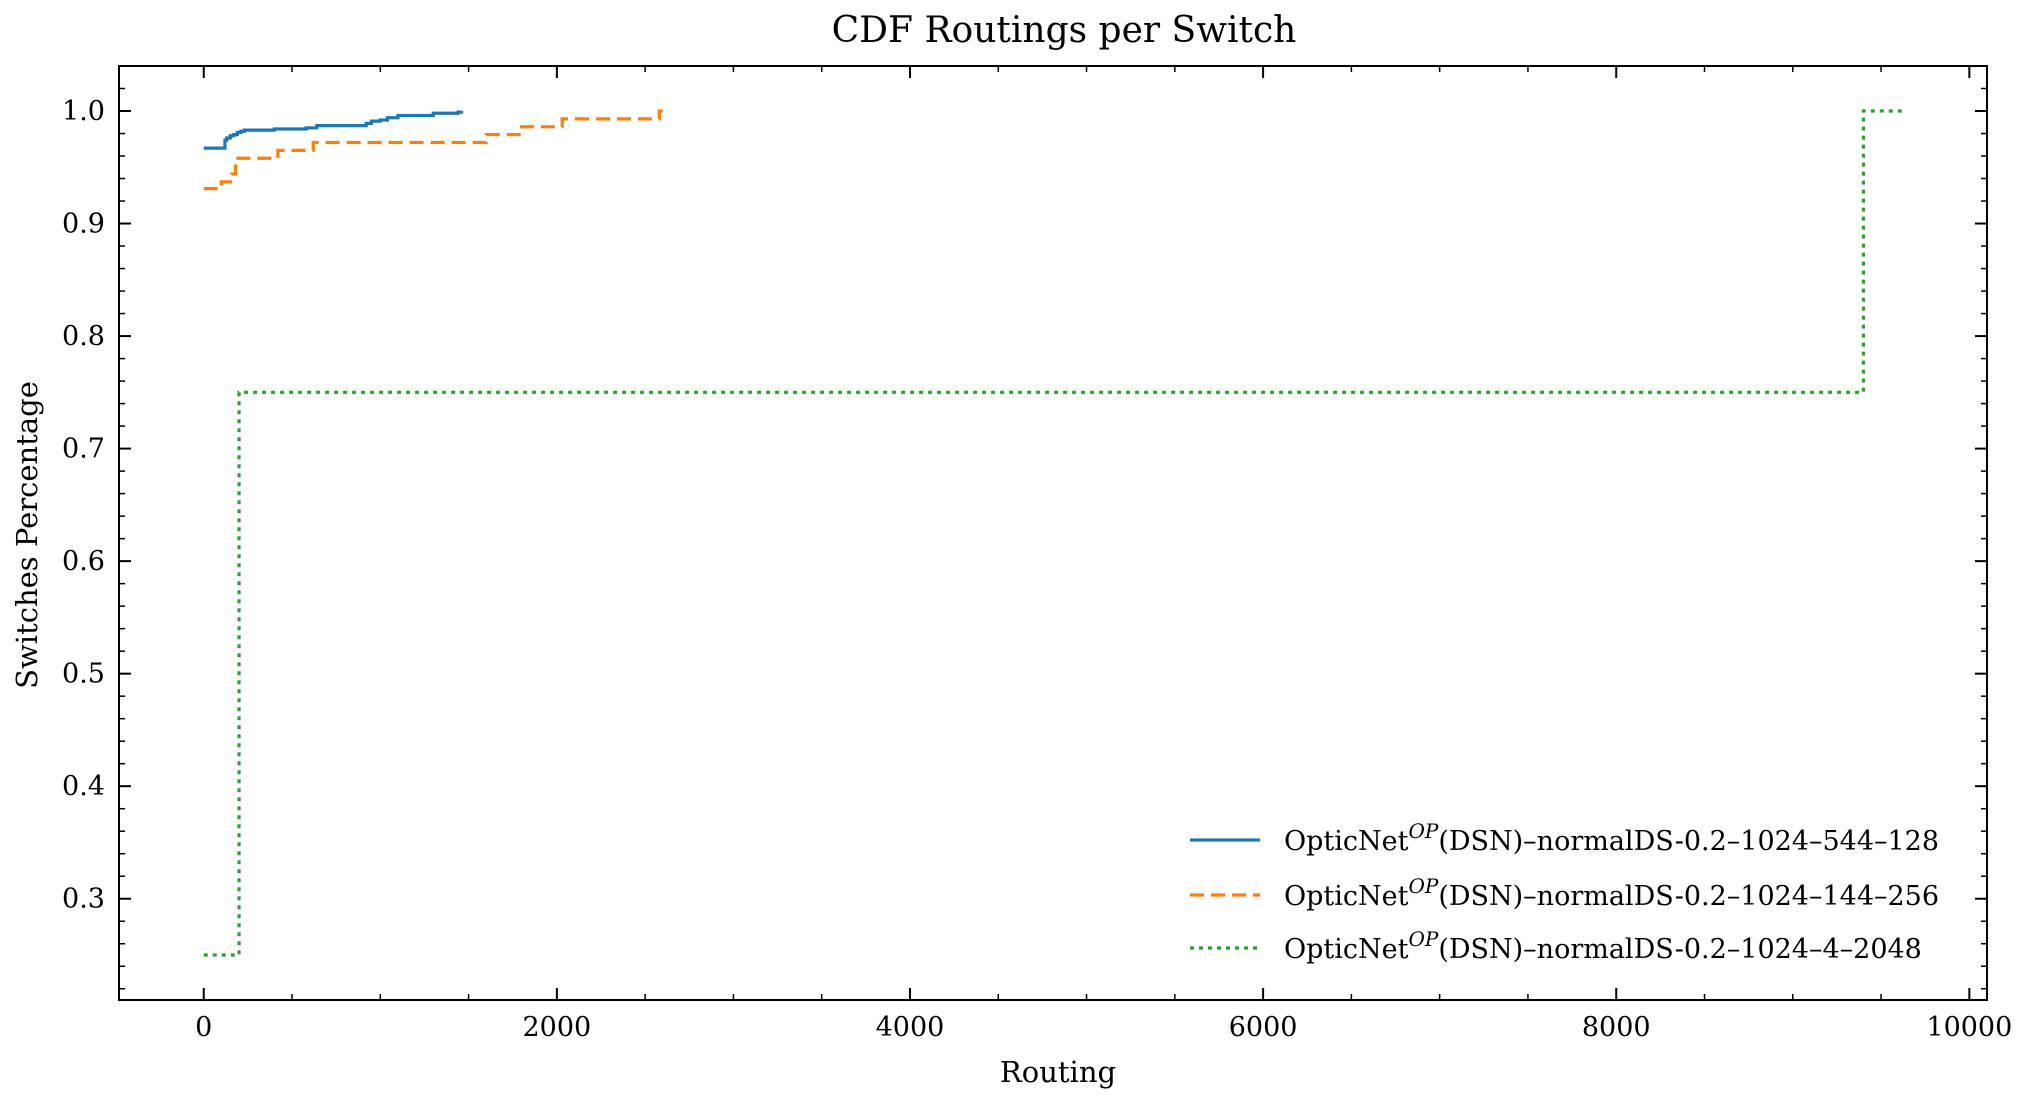 The image size is (2020, 1096). Describe the element at coordinates (1616, 1027) in the screenshot. I see `x-tick-label: 8000` at that location.